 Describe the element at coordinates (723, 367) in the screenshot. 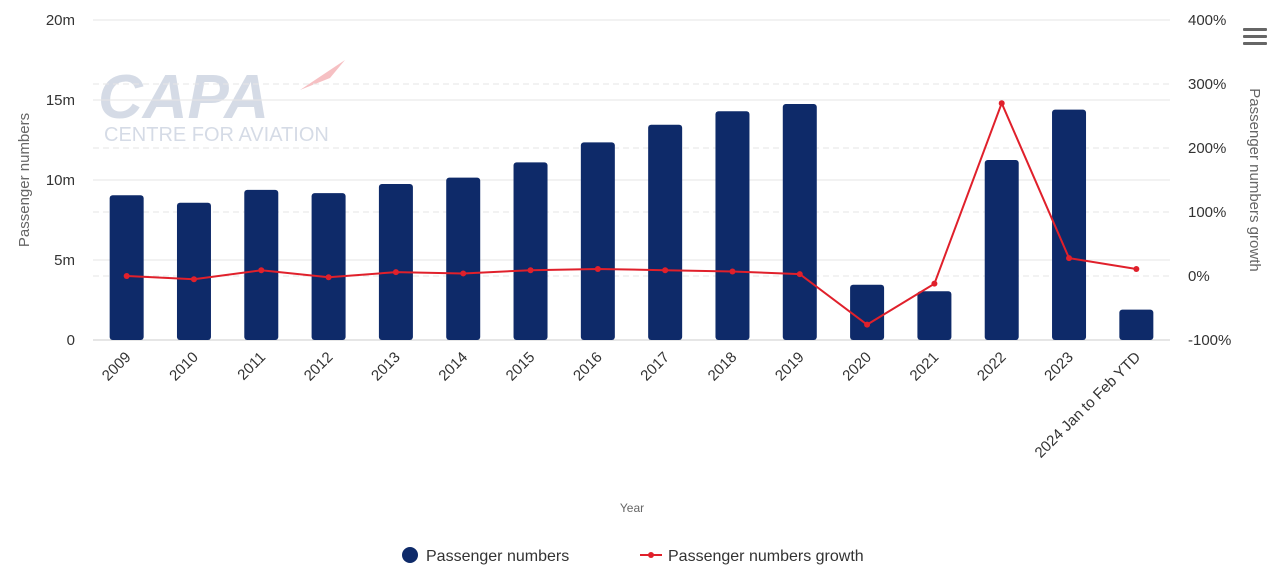

I see `x-tick-label: 2018` at that location.